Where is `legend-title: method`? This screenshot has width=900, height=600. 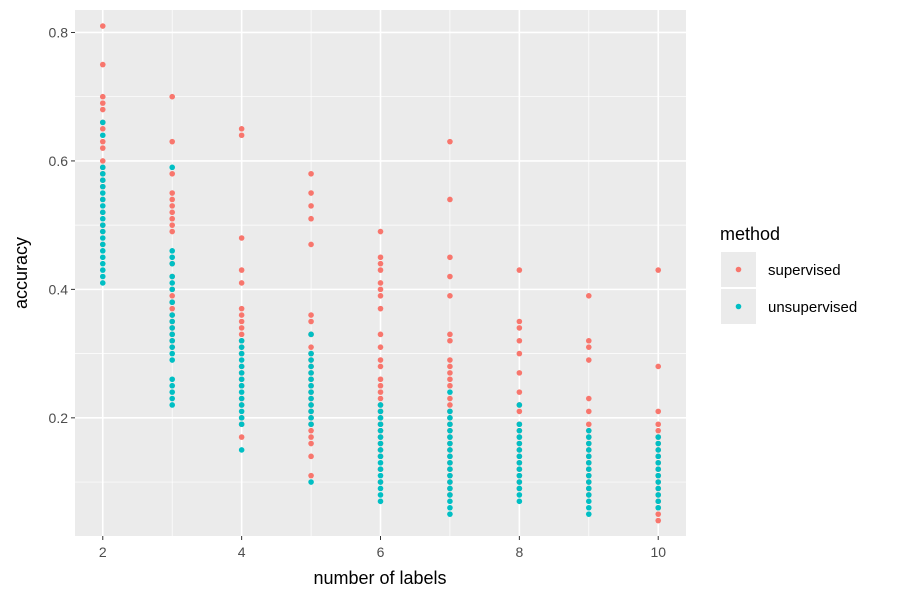
legend-title: method is located at coordinates (750, 234).